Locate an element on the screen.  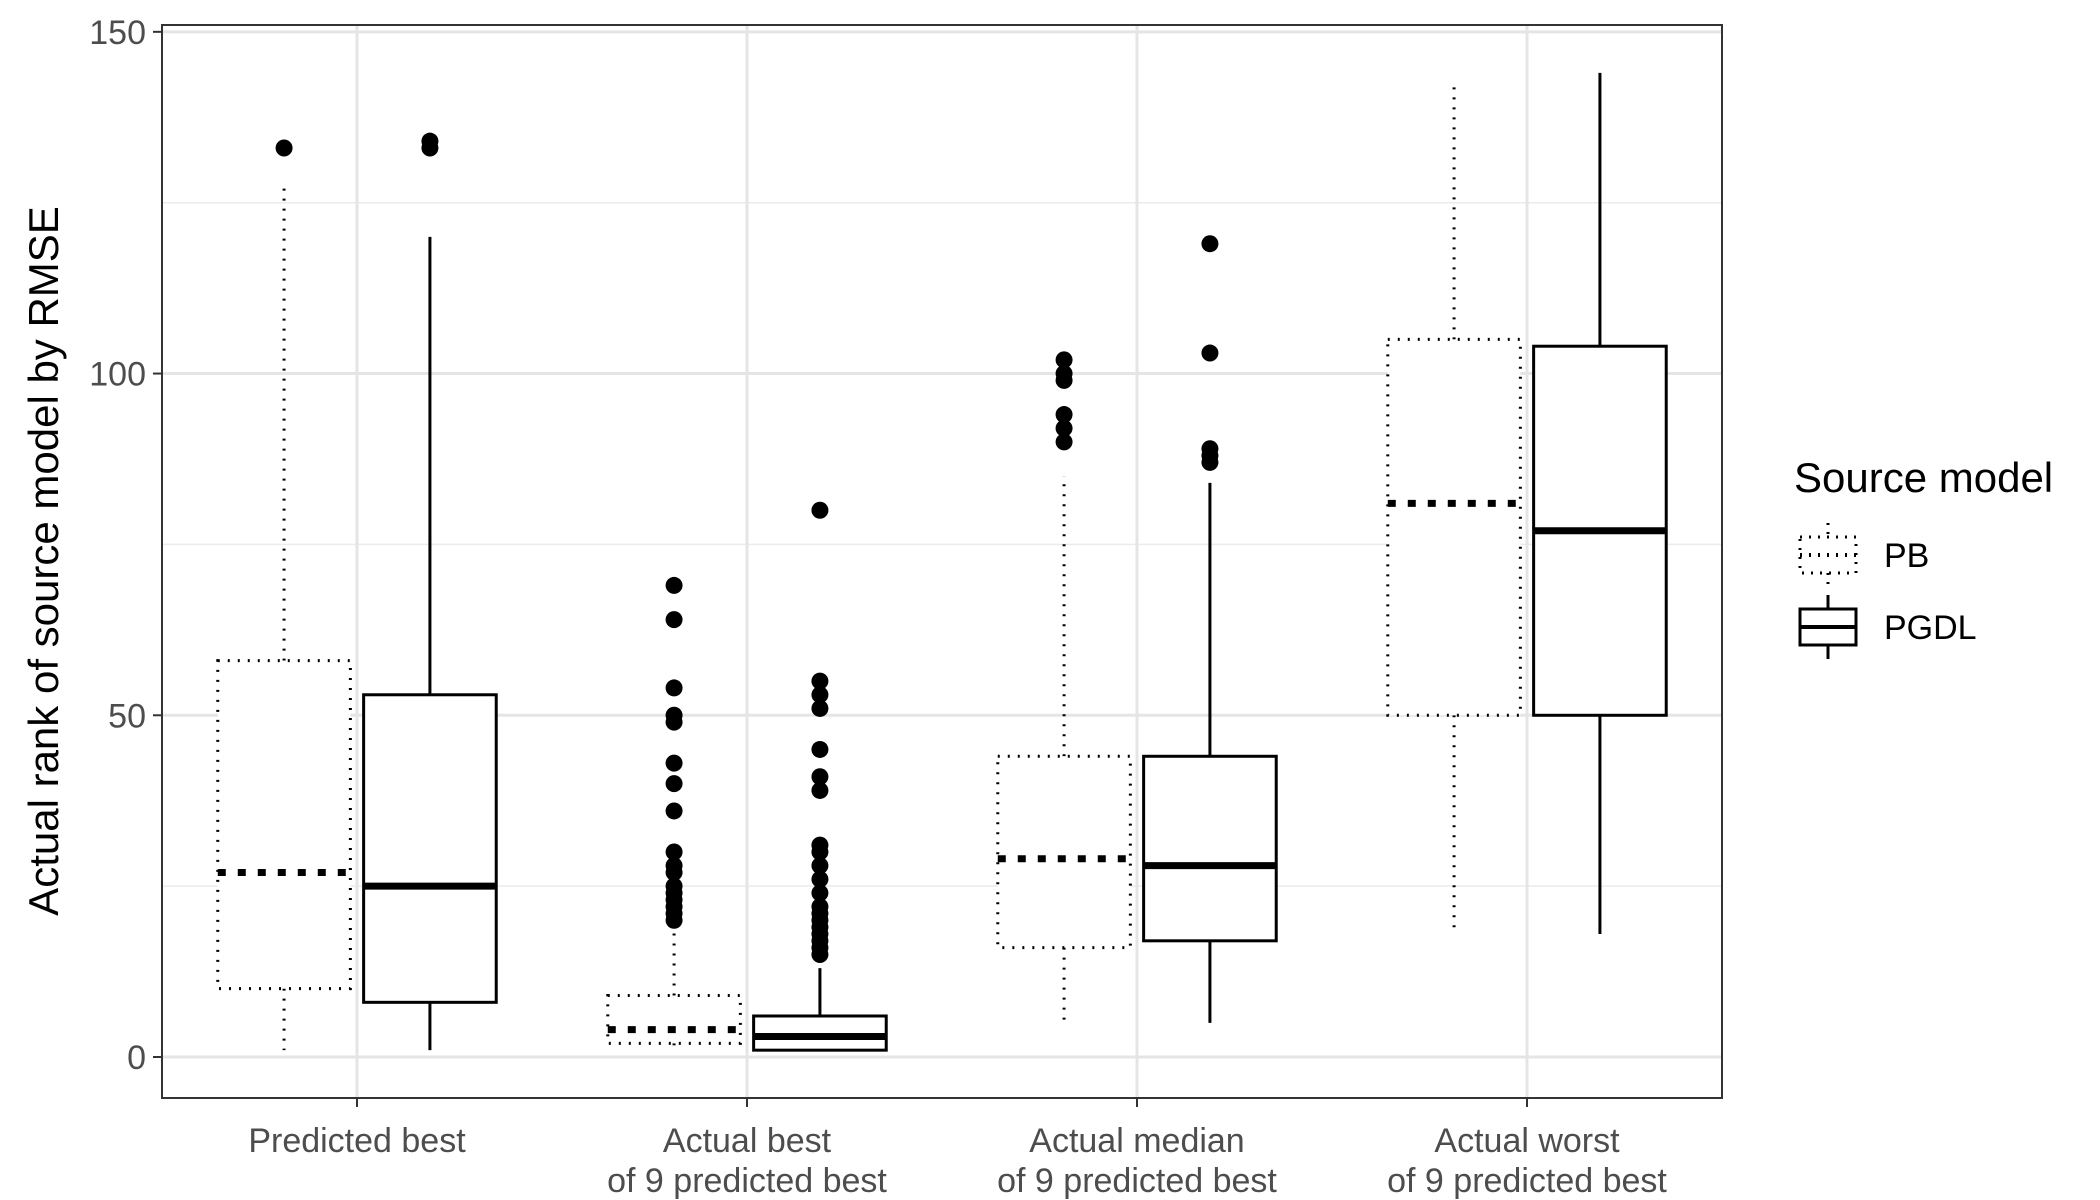
legend-label-pgdl: PGDL is located at coordinates (1930, 628).